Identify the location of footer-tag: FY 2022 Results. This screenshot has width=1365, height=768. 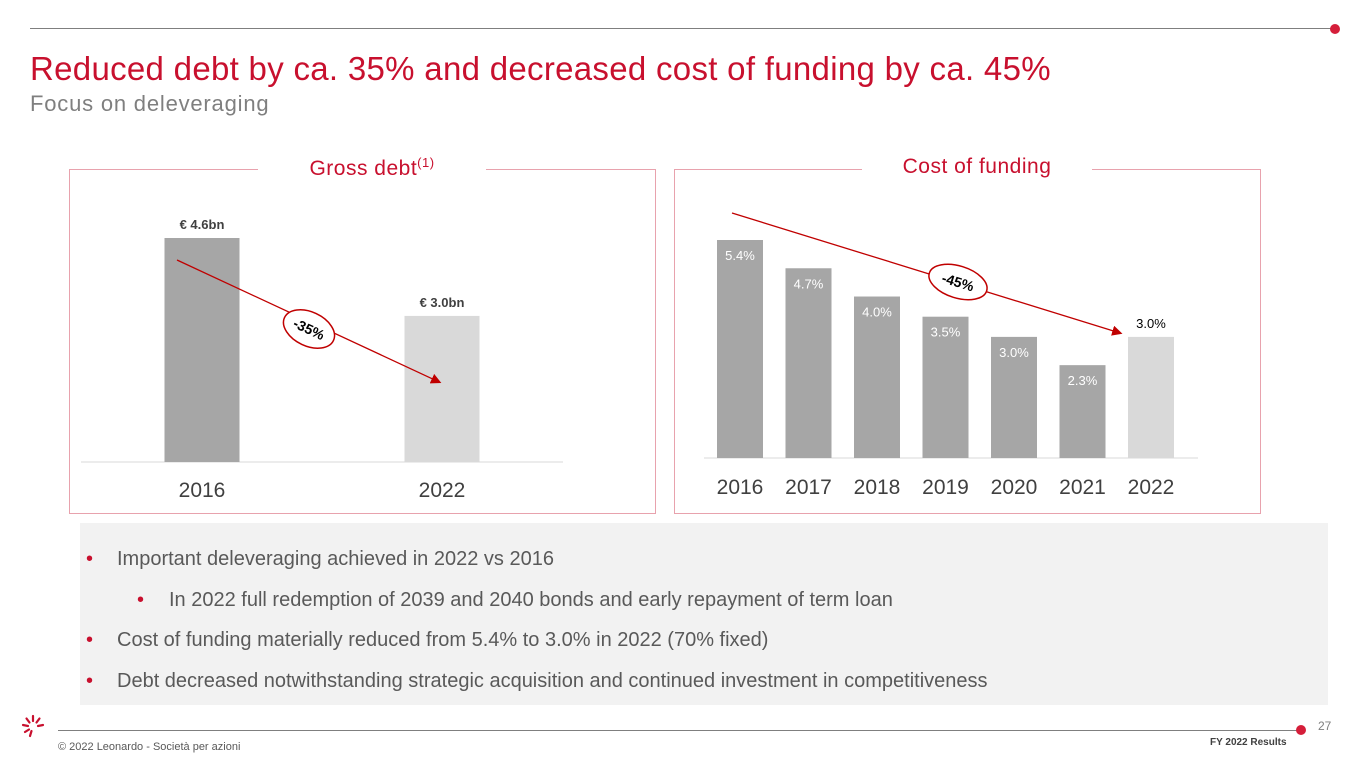
(1248, 742).